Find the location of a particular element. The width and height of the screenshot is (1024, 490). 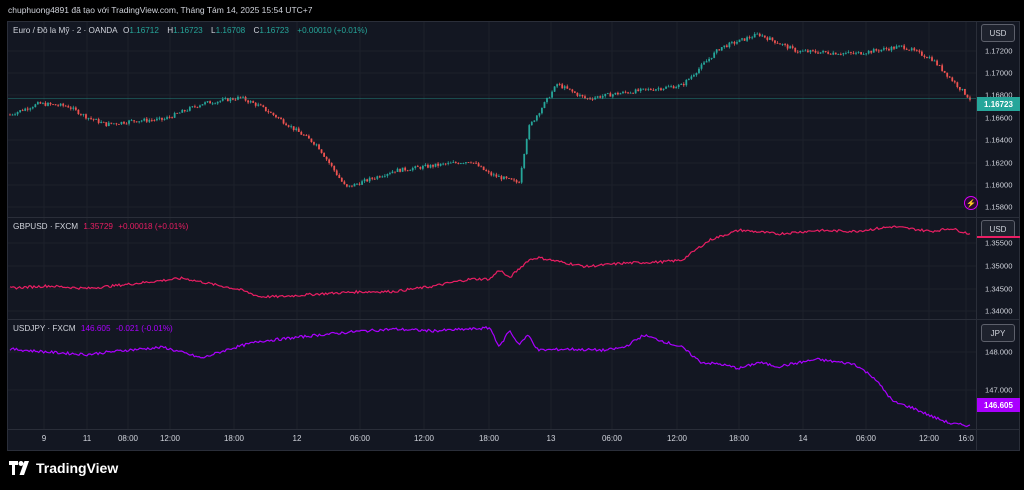

time-label: 06:00 is located at coordinates (866, 438).